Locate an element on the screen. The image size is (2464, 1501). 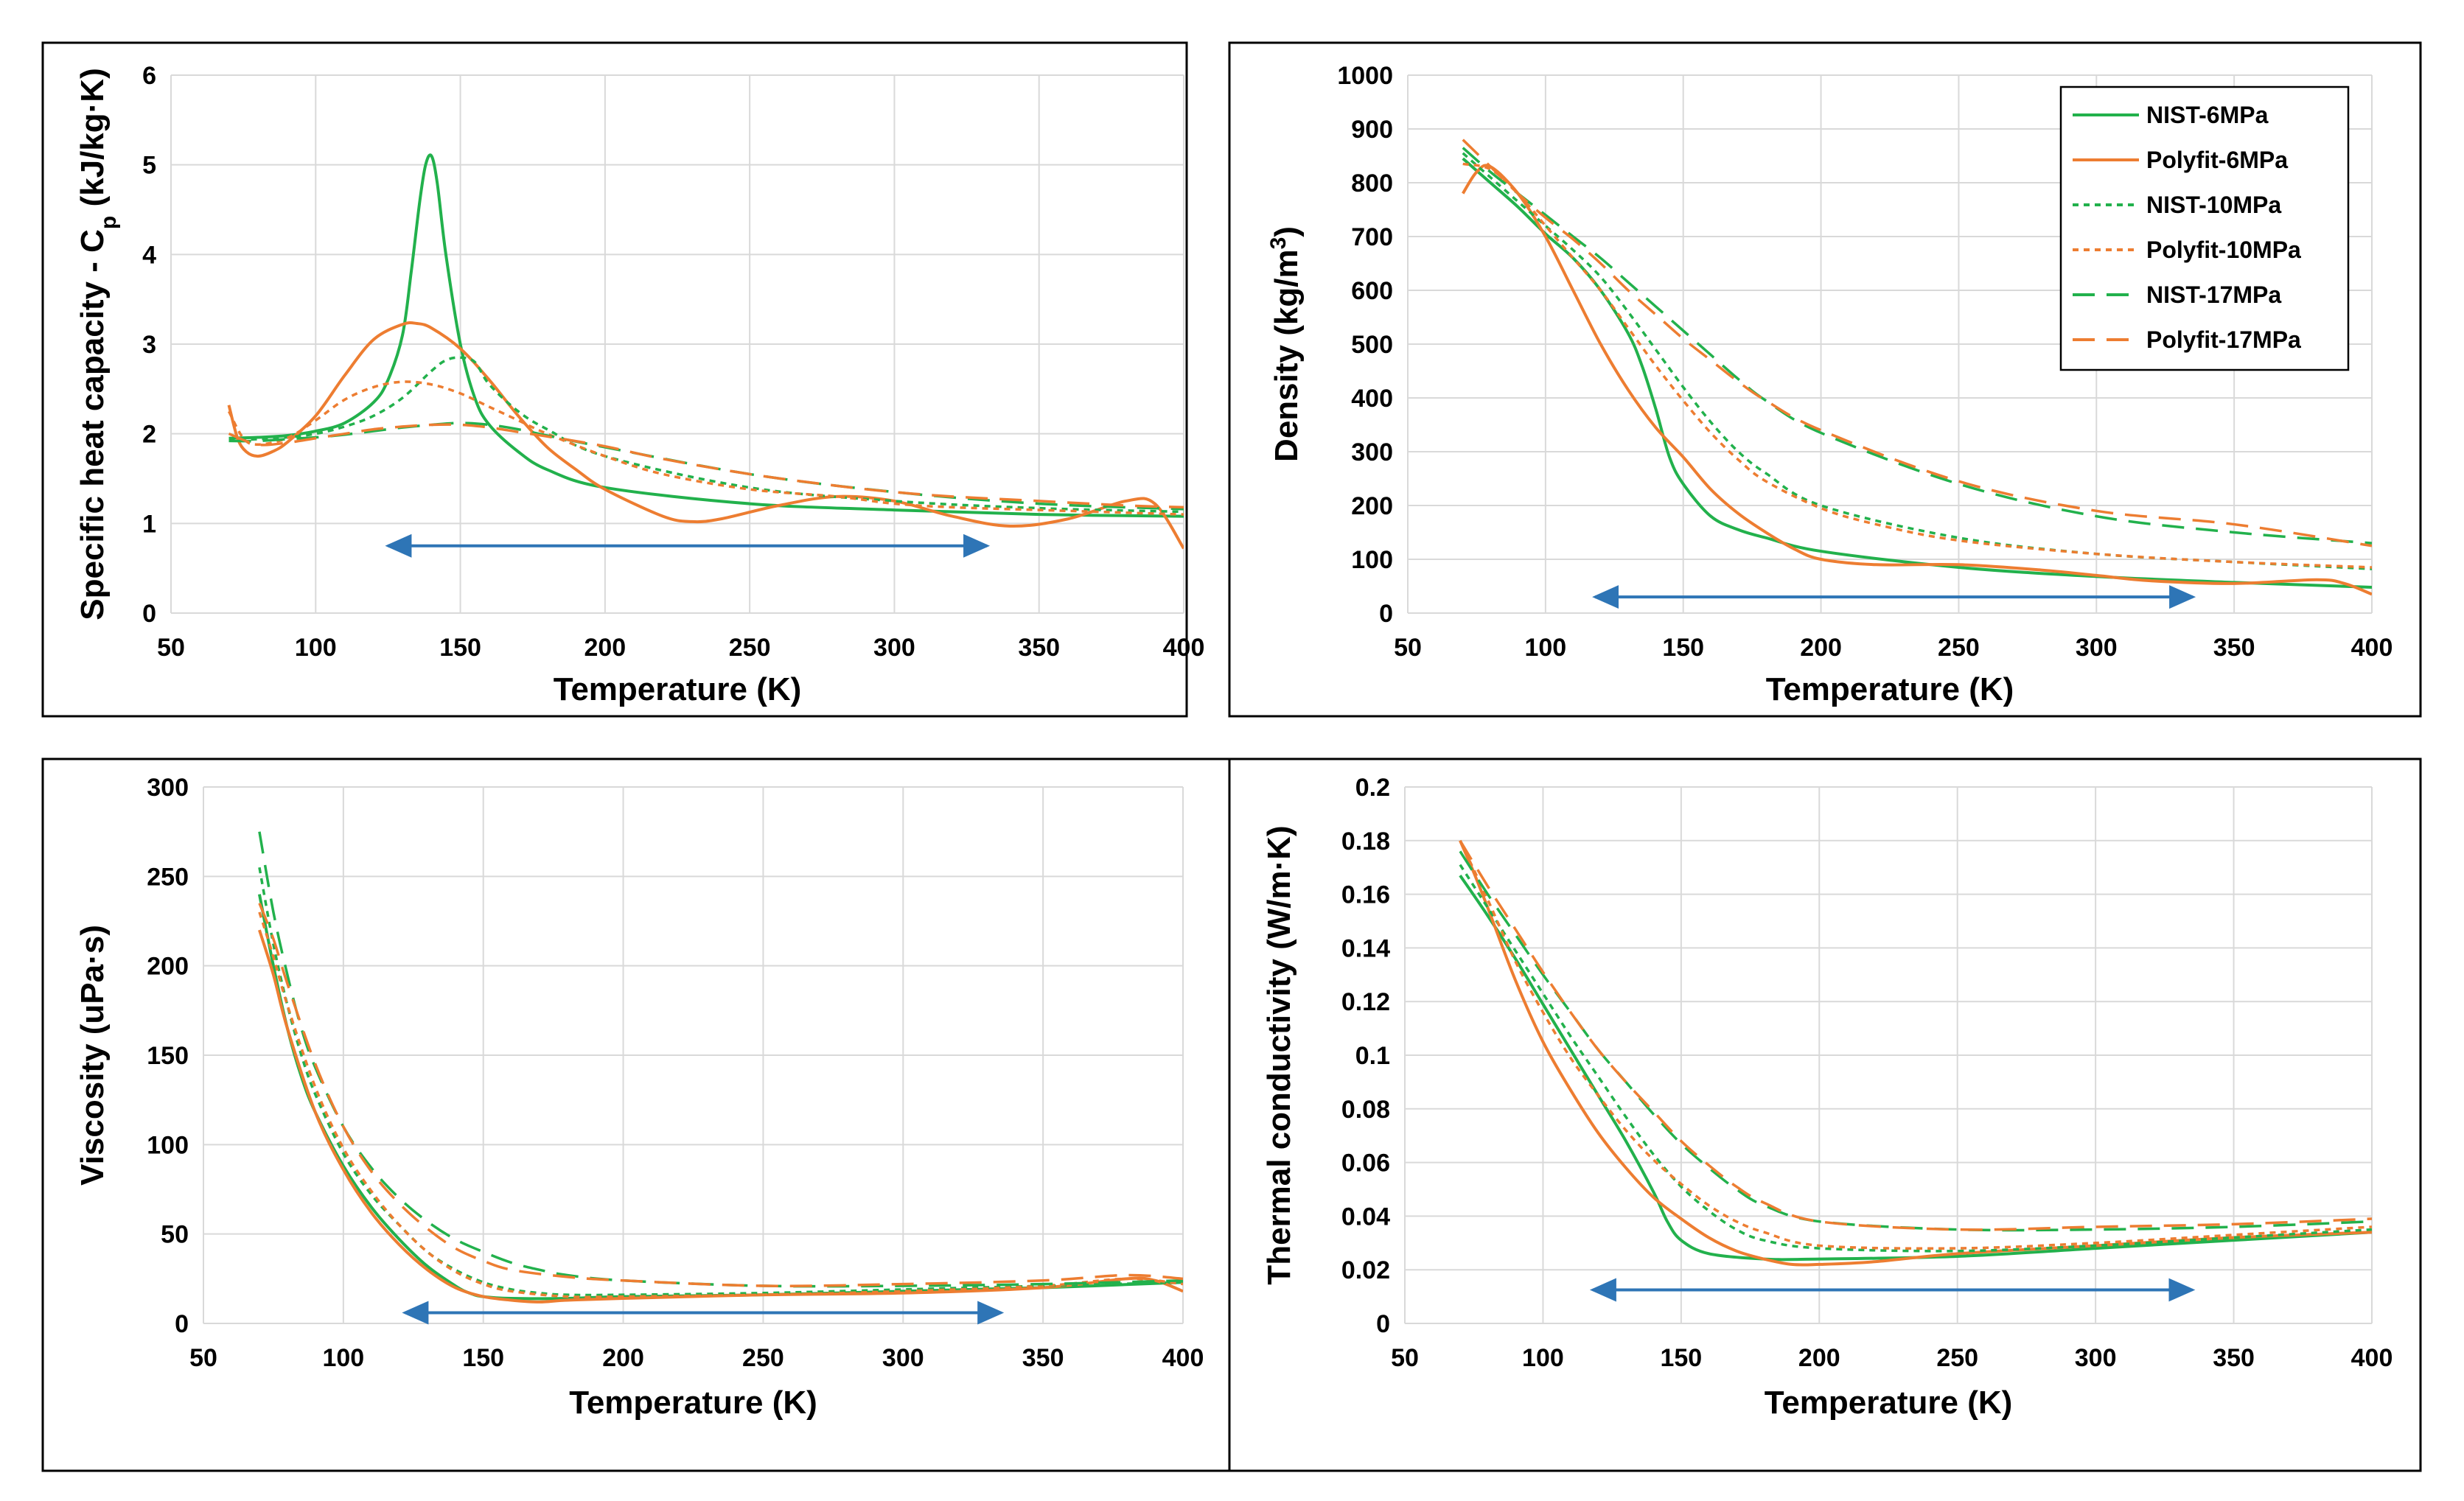
y-tick-label: 6 is located at coordinates (149, 76).